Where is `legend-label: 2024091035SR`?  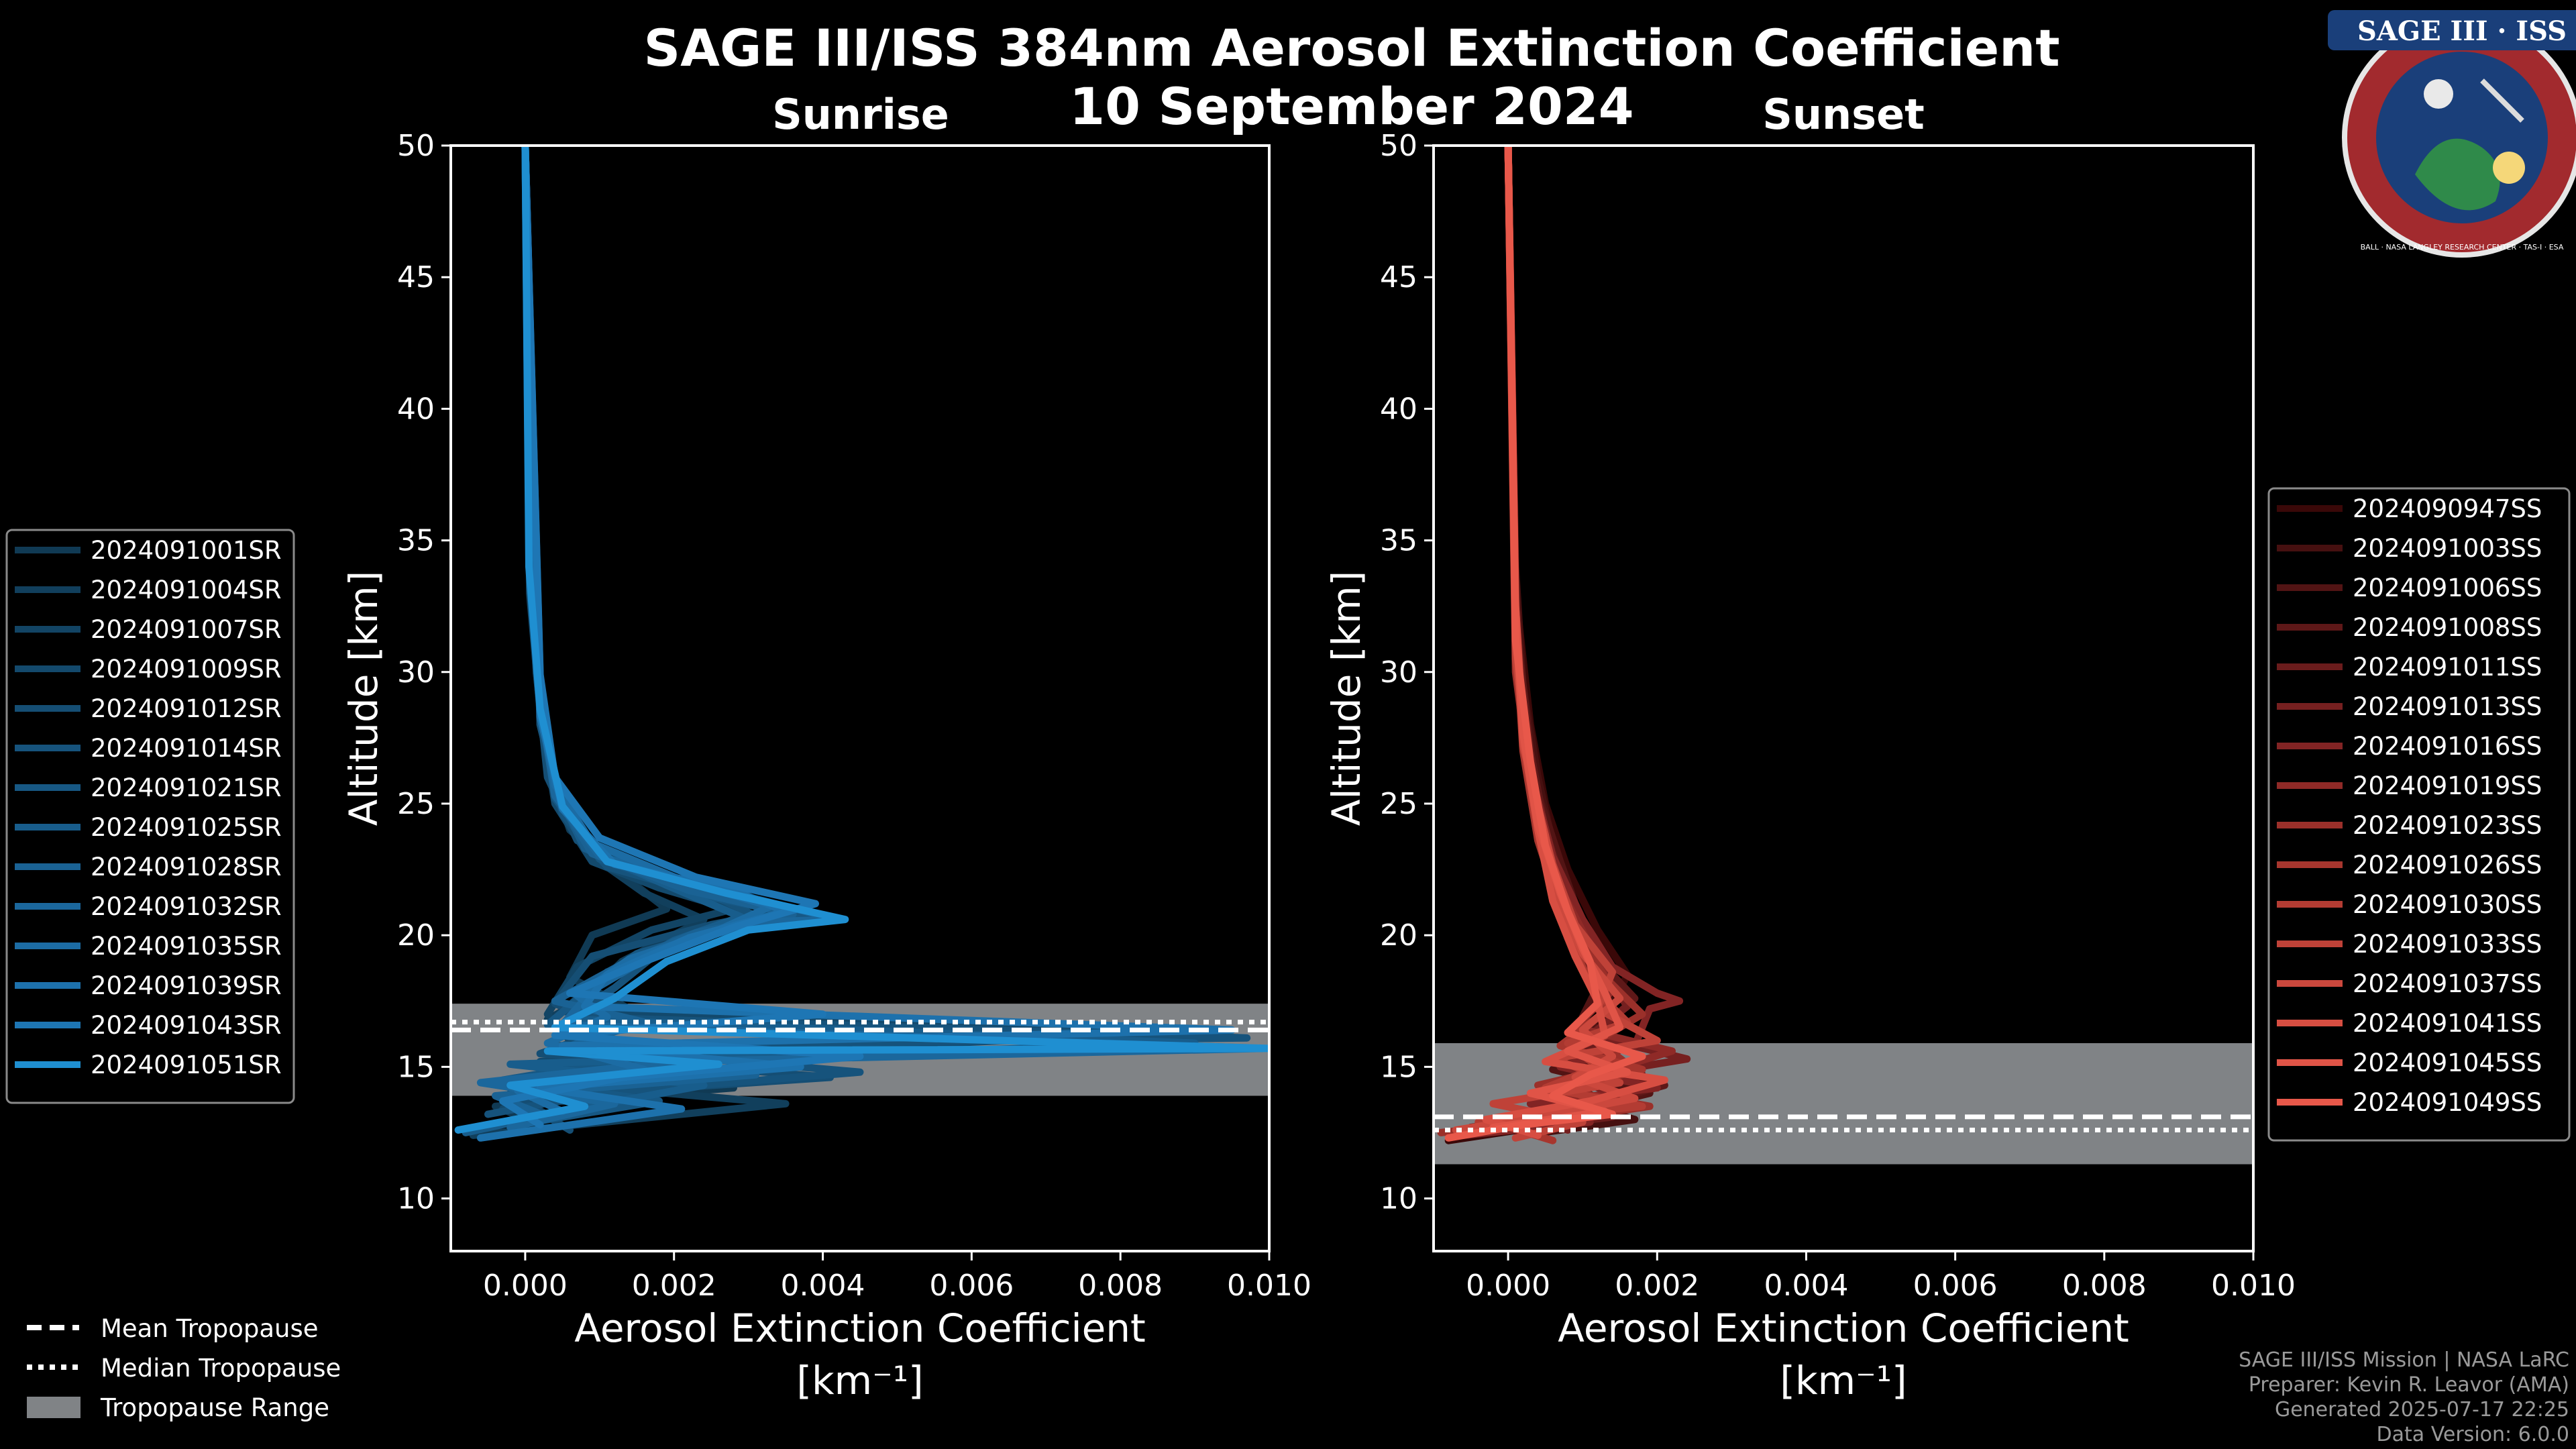 legend-label: 2024091035SR is located at coordinates (186, 946).